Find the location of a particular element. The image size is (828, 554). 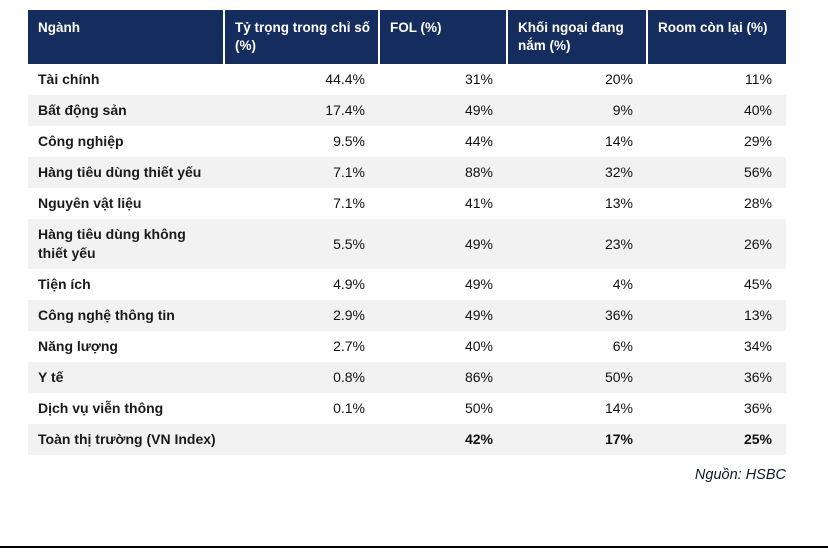

value-cell: 9% is located at coordinates (622, 110).